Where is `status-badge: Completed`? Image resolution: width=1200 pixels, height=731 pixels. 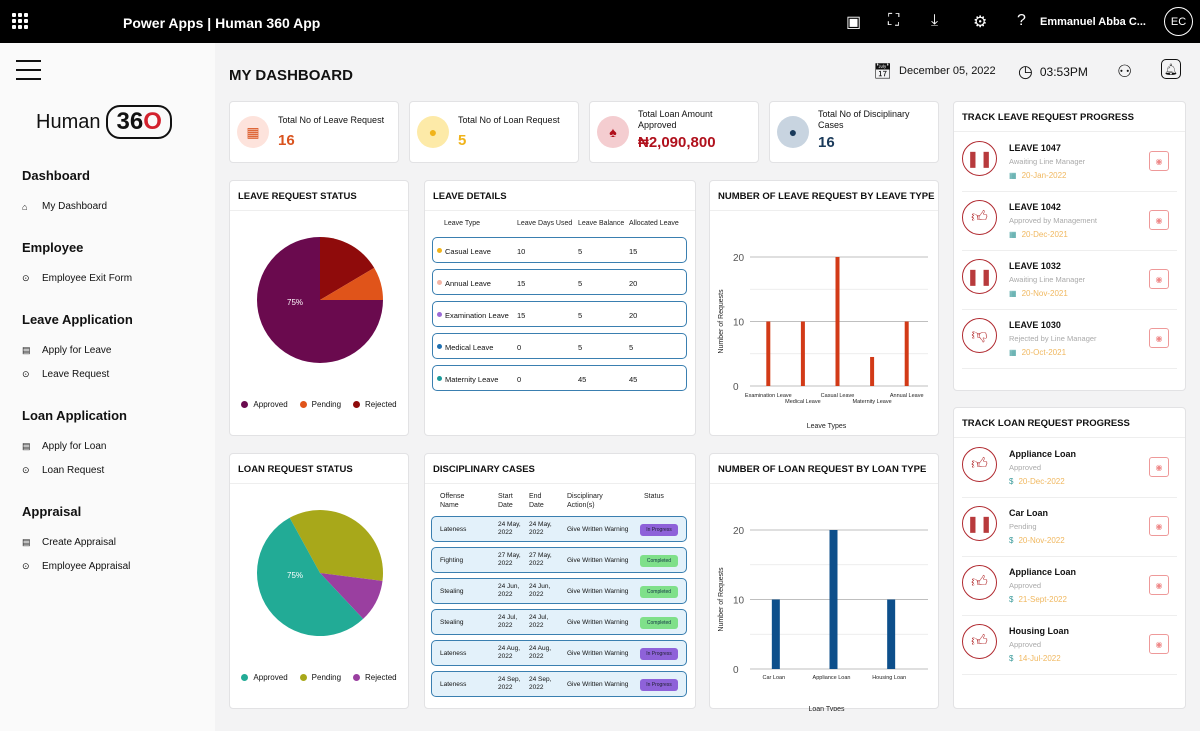
status-badge: Completed is located at coordinates (659, 623).